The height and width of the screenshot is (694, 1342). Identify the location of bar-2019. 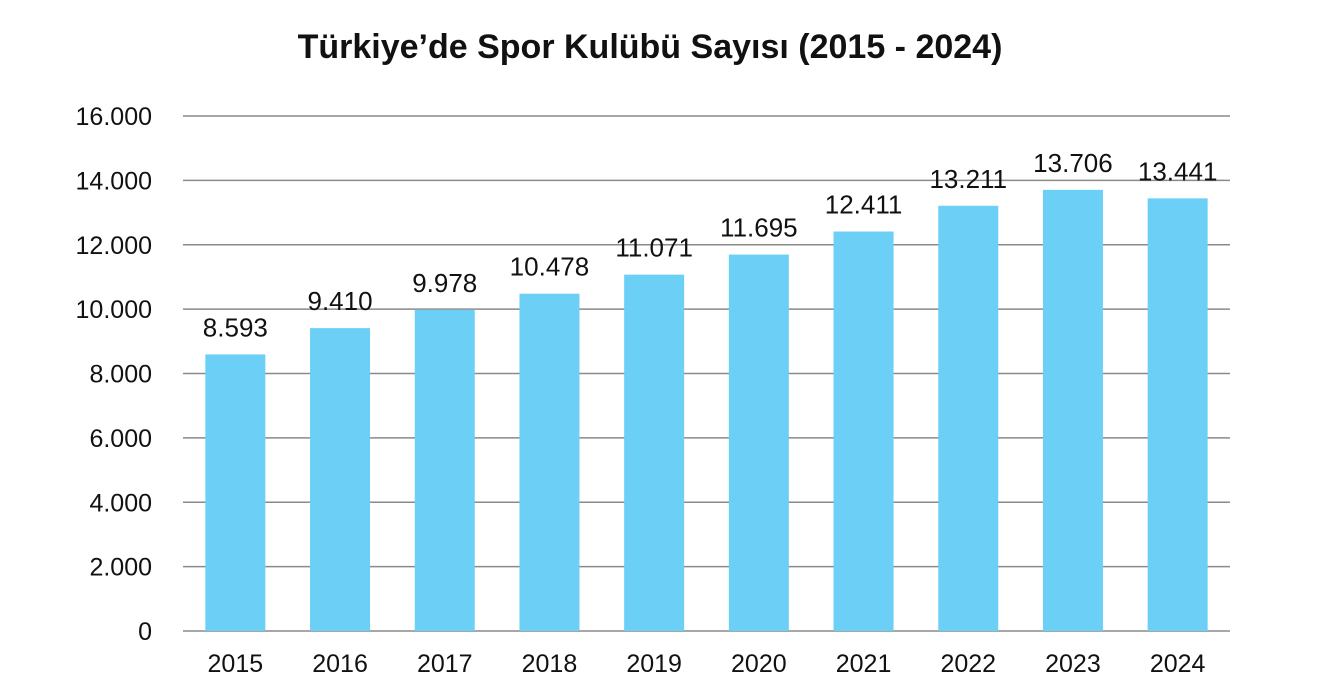
(654, 452).